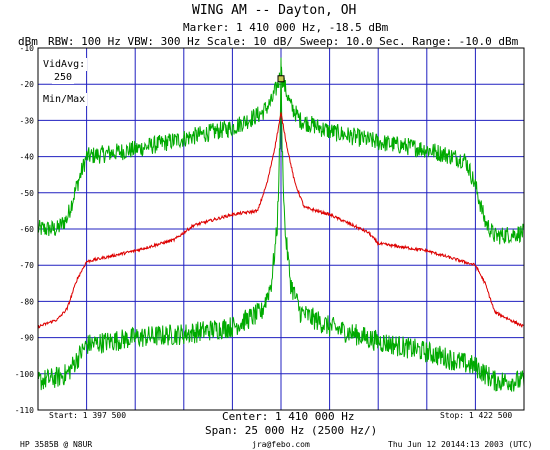 This screenshot has width=550, height=450. Describe the element at coordinates (291, 430) in the screenshot. I see `span-info: Span: 25 000 Hz (2500 Hz/)` at that location.